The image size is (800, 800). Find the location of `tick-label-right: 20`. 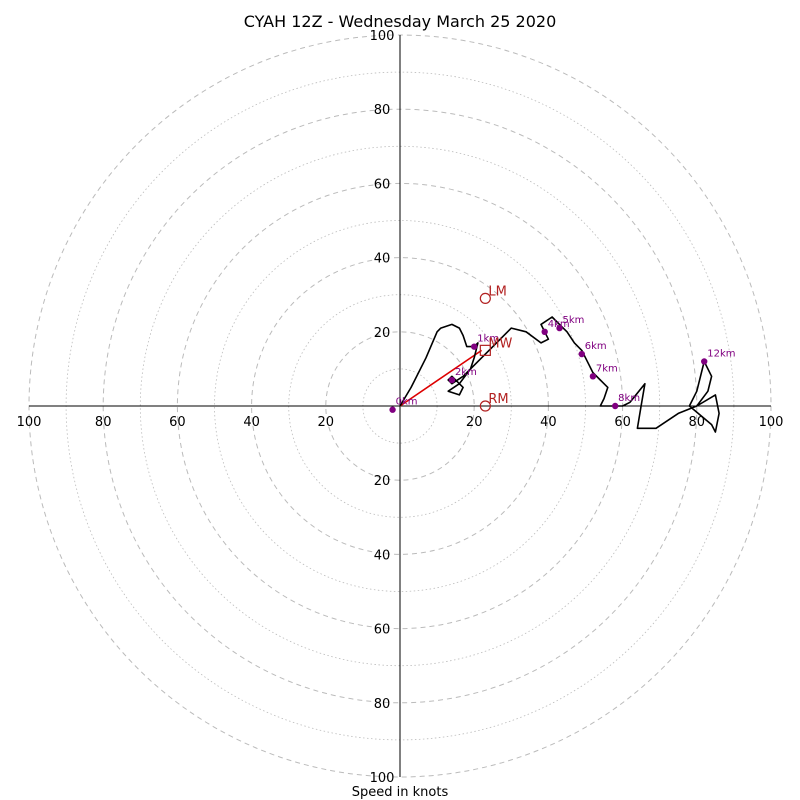

tick-label-right: 20 is located at coordinates (474, 422).